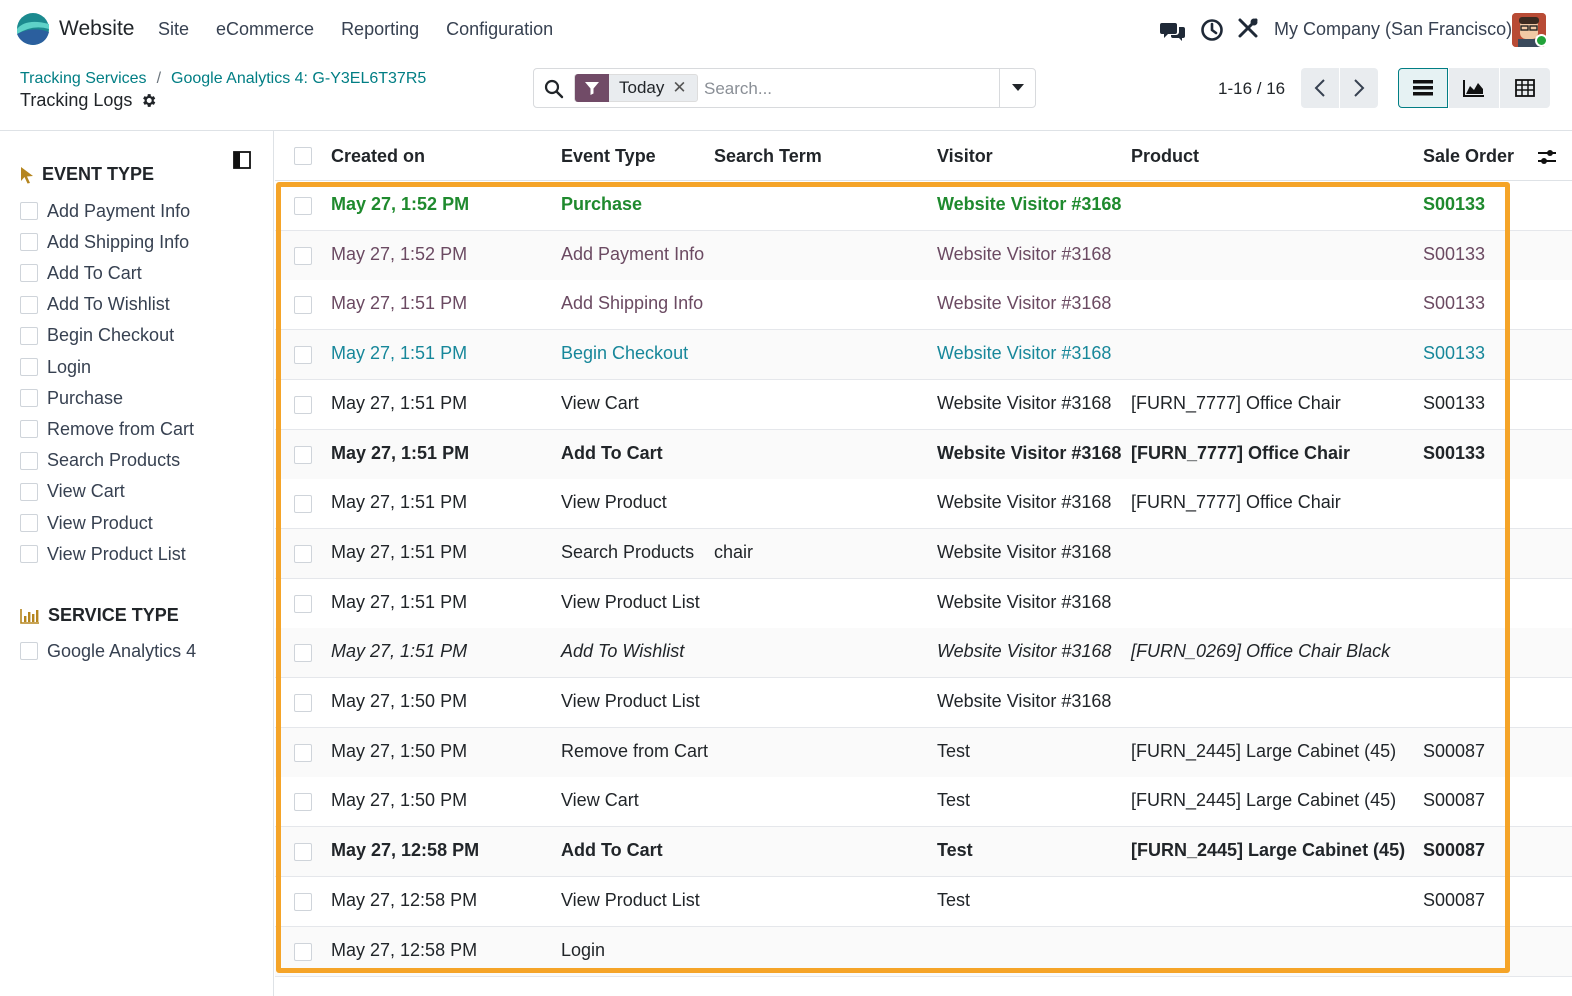 Image resolution: width=1572 pixels, height=996 pixels. What do you see at coordinates (965, 156) in the screenshot?
I see `column-visitor: Visitor` at bounding box center [965, 156].